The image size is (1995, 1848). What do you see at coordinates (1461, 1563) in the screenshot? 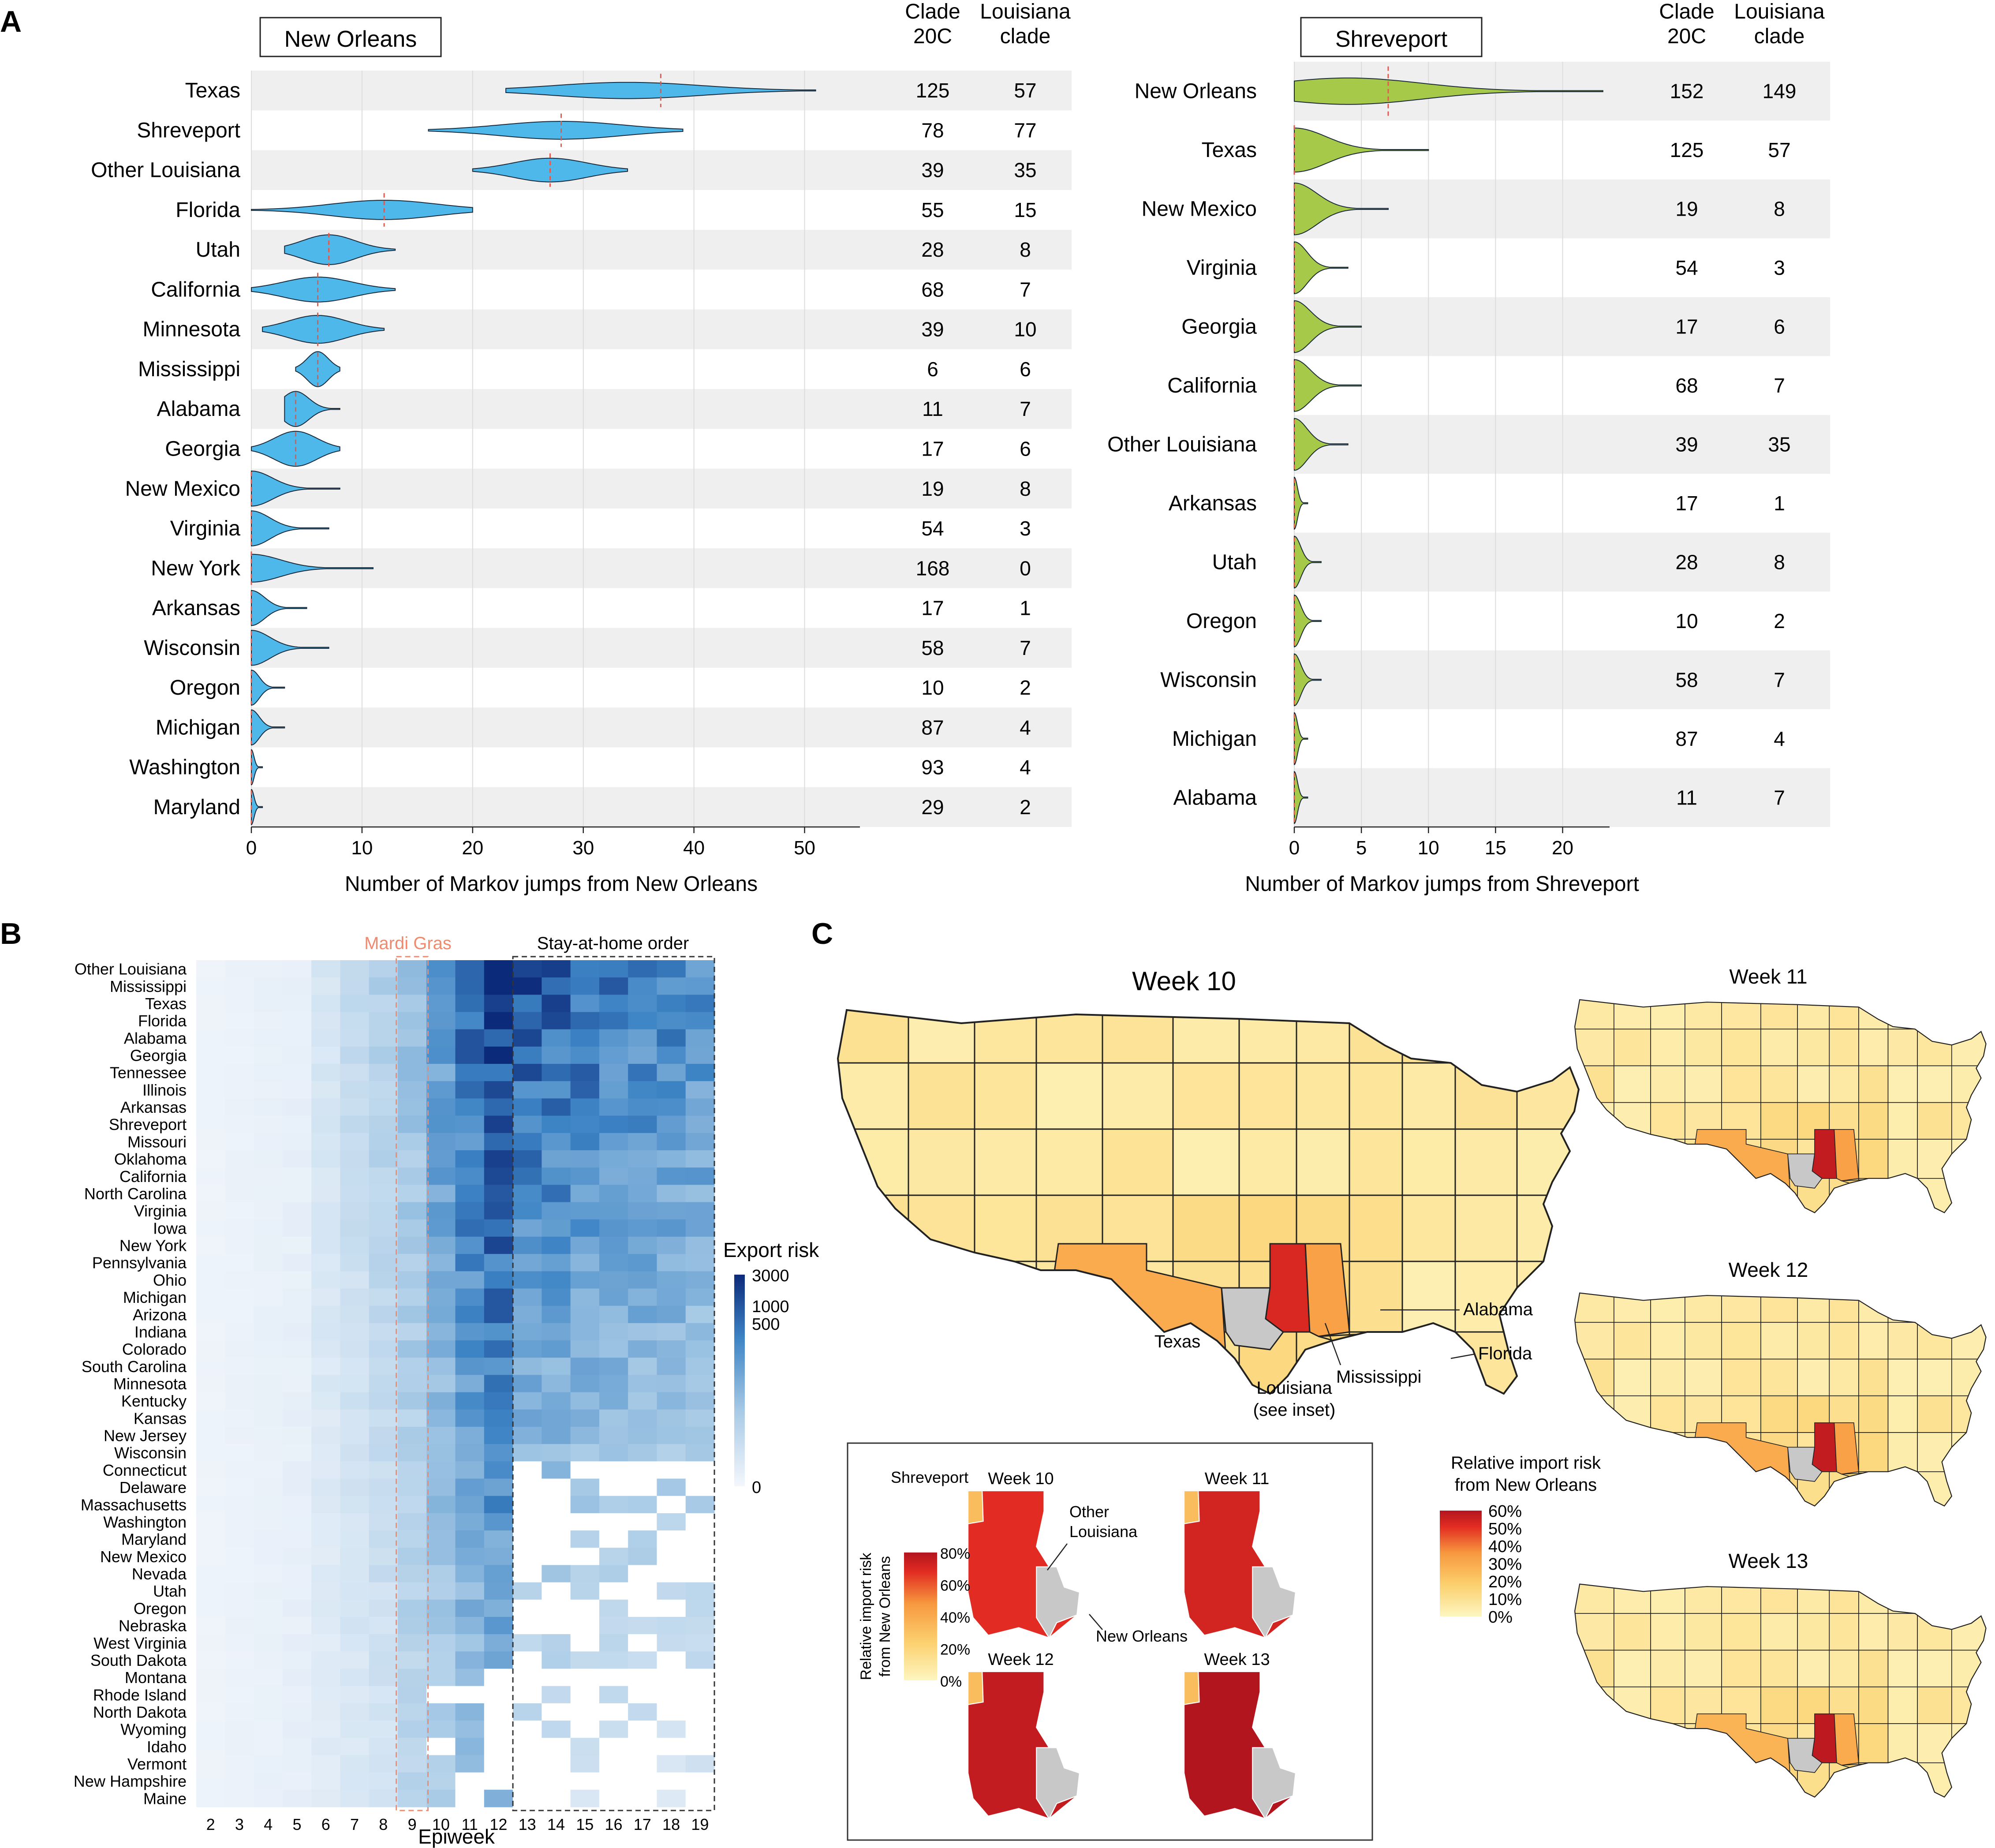
I see `map-legend-bar` at bounding box center [1461, 1563].